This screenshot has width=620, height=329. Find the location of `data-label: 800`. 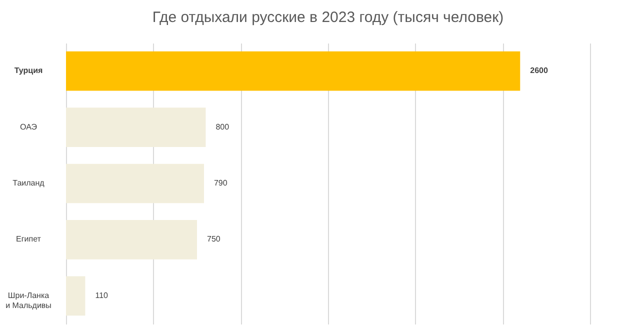

data-label: 800 is located at coordinates (223, 127).